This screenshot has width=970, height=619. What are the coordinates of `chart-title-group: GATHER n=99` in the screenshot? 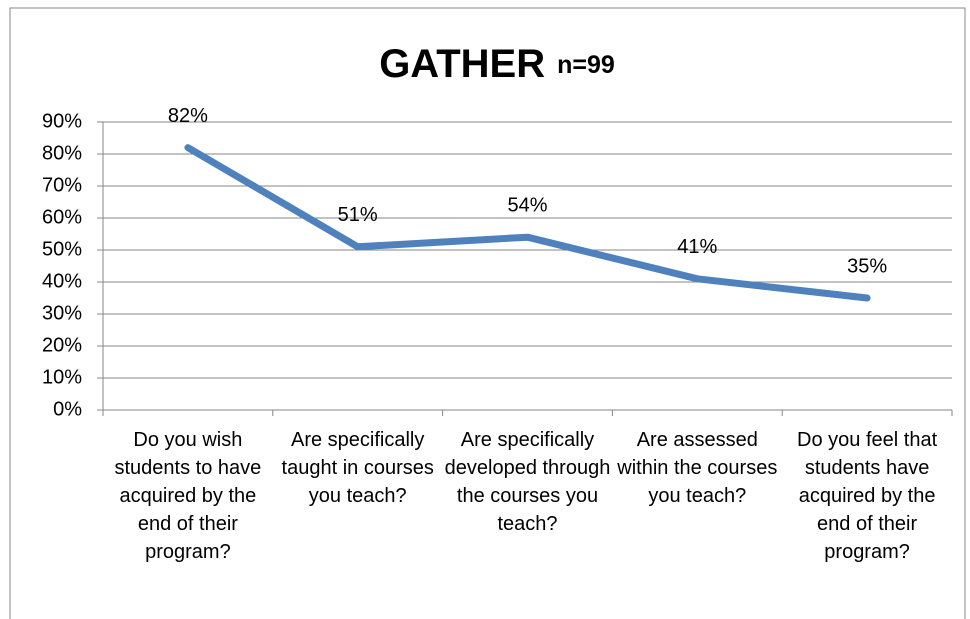 It's located at (497, 64).